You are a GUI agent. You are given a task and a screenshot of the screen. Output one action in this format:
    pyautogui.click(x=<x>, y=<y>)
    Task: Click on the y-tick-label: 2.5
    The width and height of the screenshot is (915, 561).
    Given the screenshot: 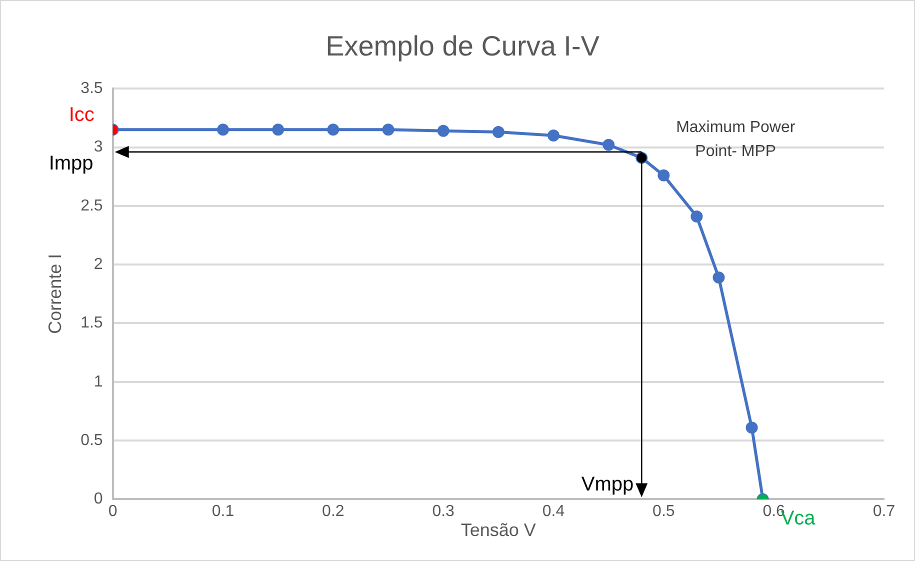 What is the action you would take?
    pyautogui.click(x=91, y=205)
    